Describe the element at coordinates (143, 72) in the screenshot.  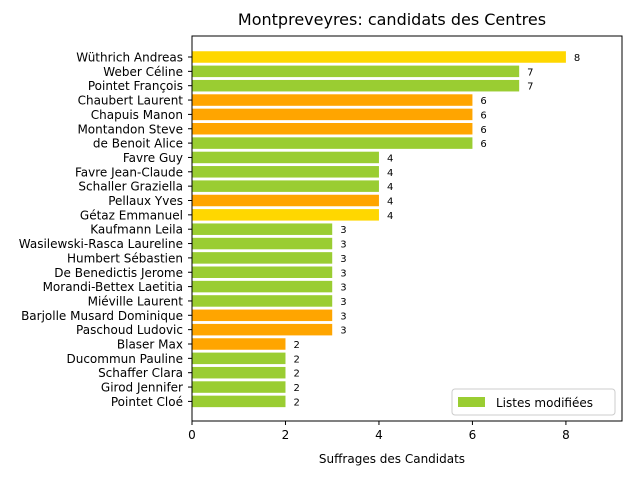
I see `category-label: Weber Céline` at that location.